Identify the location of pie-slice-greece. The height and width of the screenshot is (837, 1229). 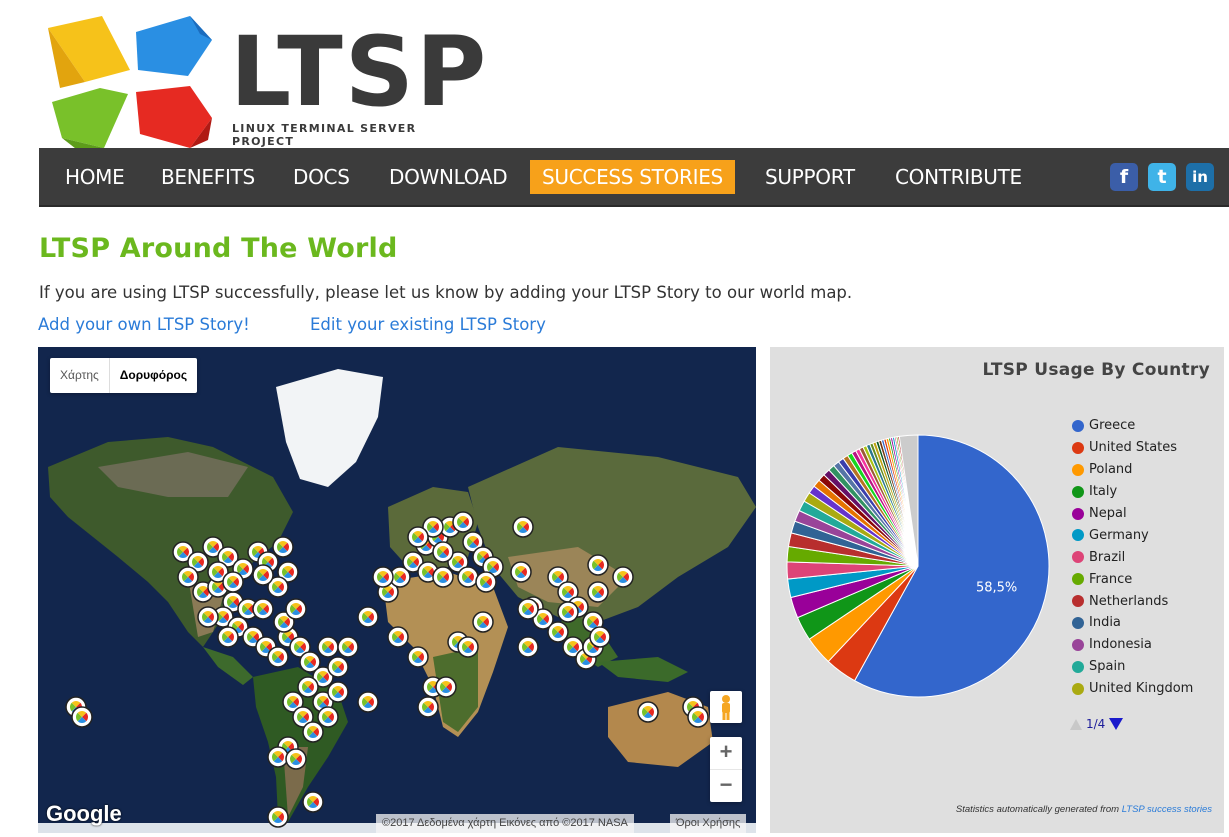
(951, 566).